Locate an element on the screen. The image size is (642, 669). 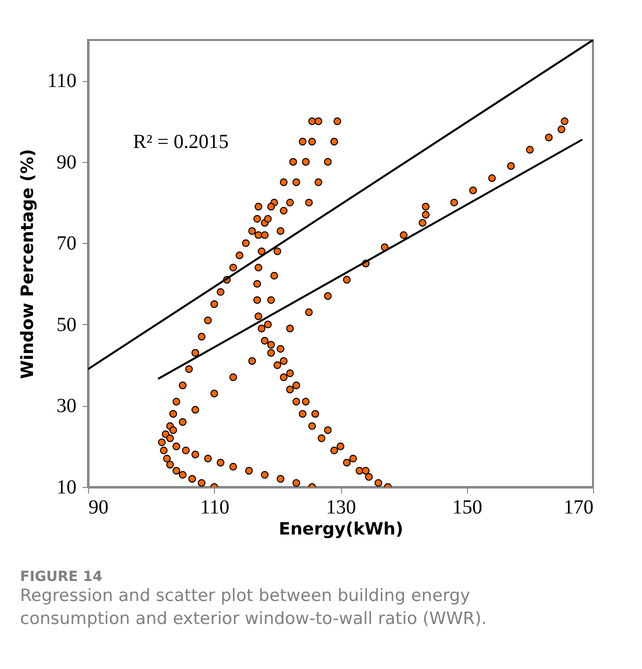
x-axis-title: Energy(kWh) is located at coordinates (341, 530).